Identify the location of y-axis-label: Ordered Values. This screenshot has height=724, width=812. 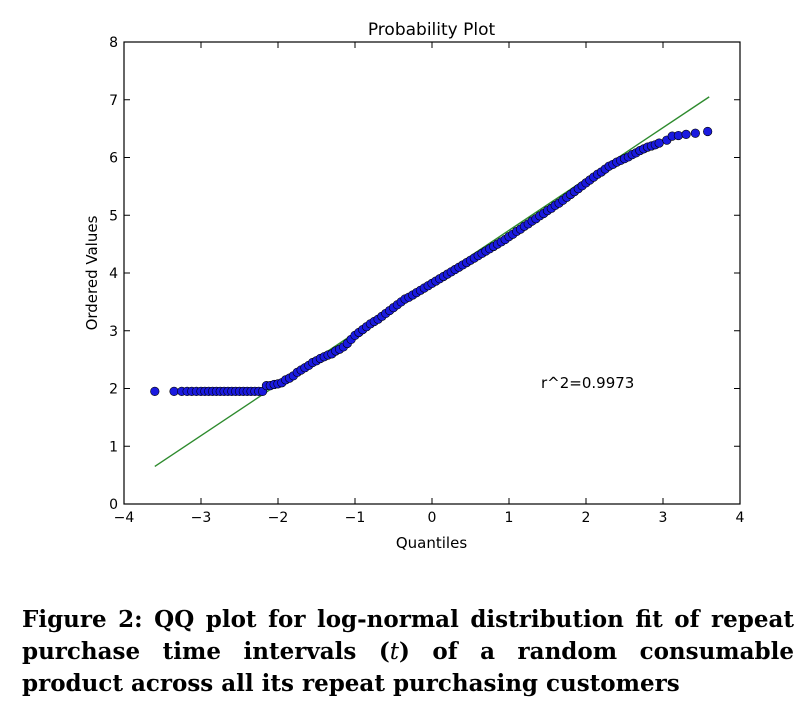
(92, 272).